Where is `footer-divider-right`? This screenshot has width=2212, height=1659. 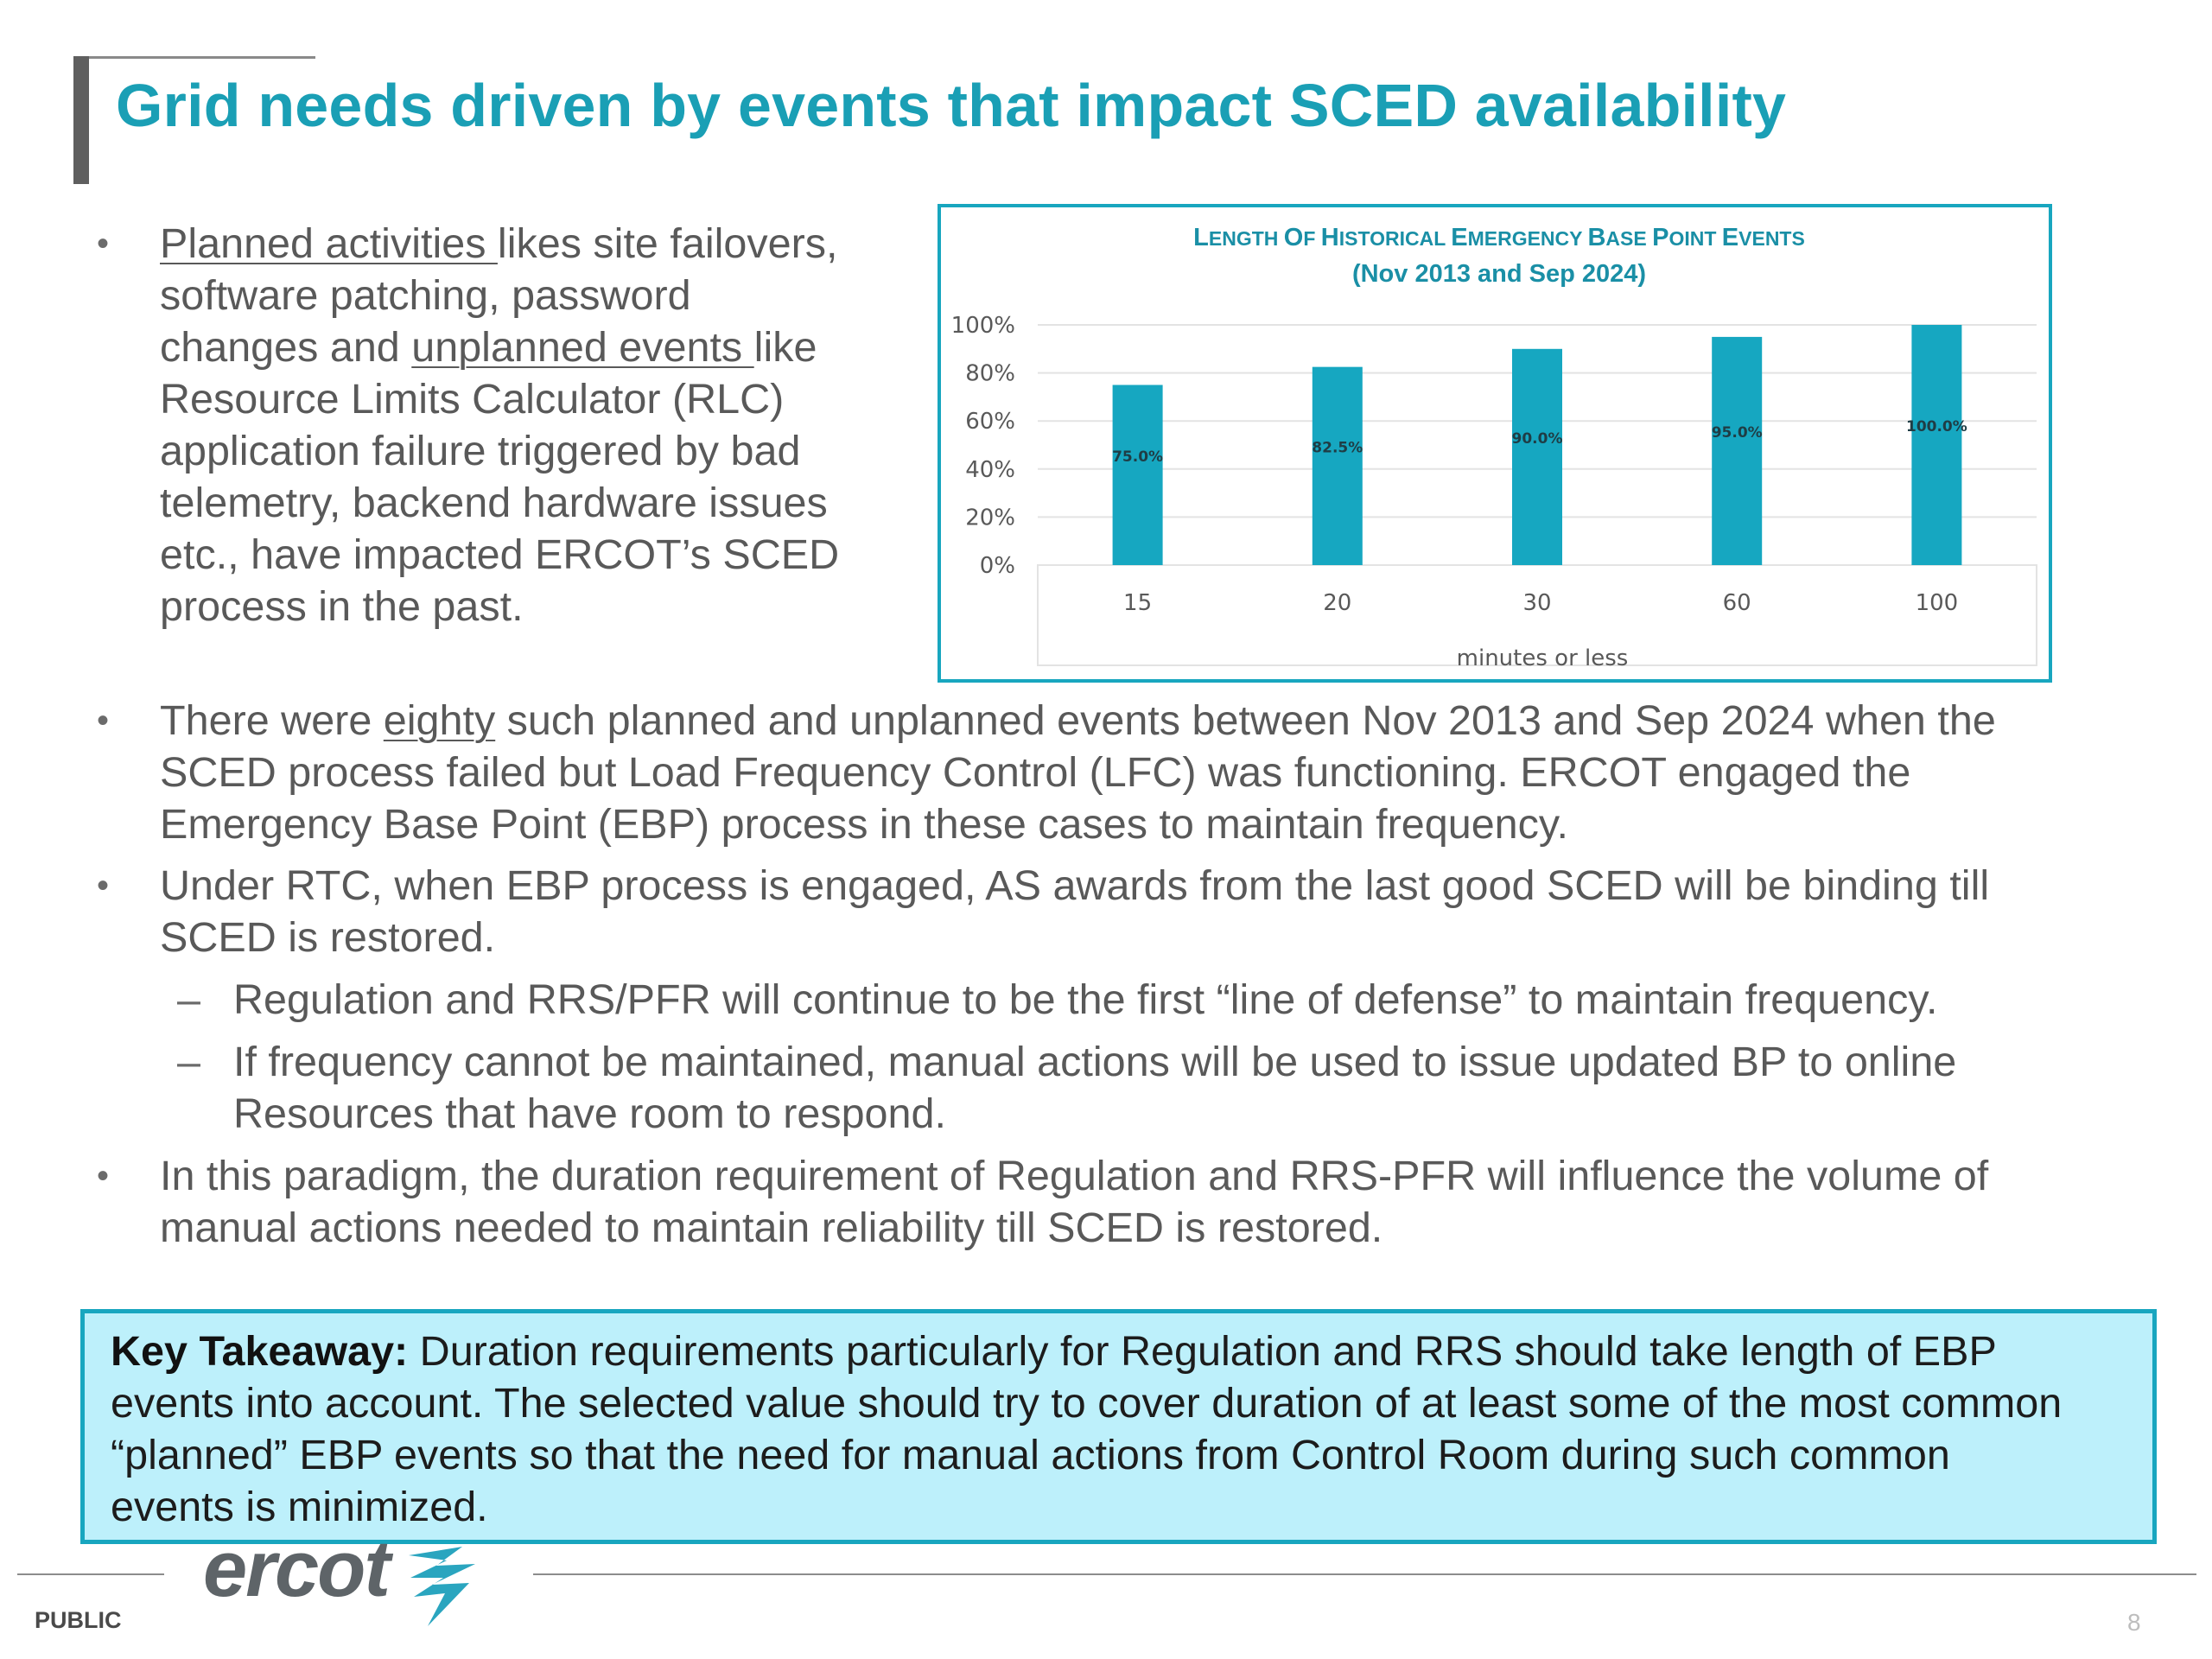 footer-divider-right is located at coordinates (1364, 1574).